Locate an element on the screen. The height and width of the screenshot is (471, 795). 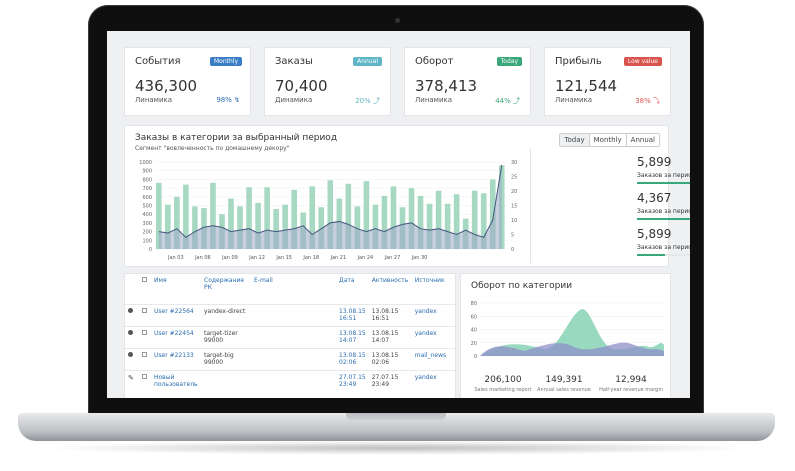
source-link: mail_news is located at coordinates (433, 358).